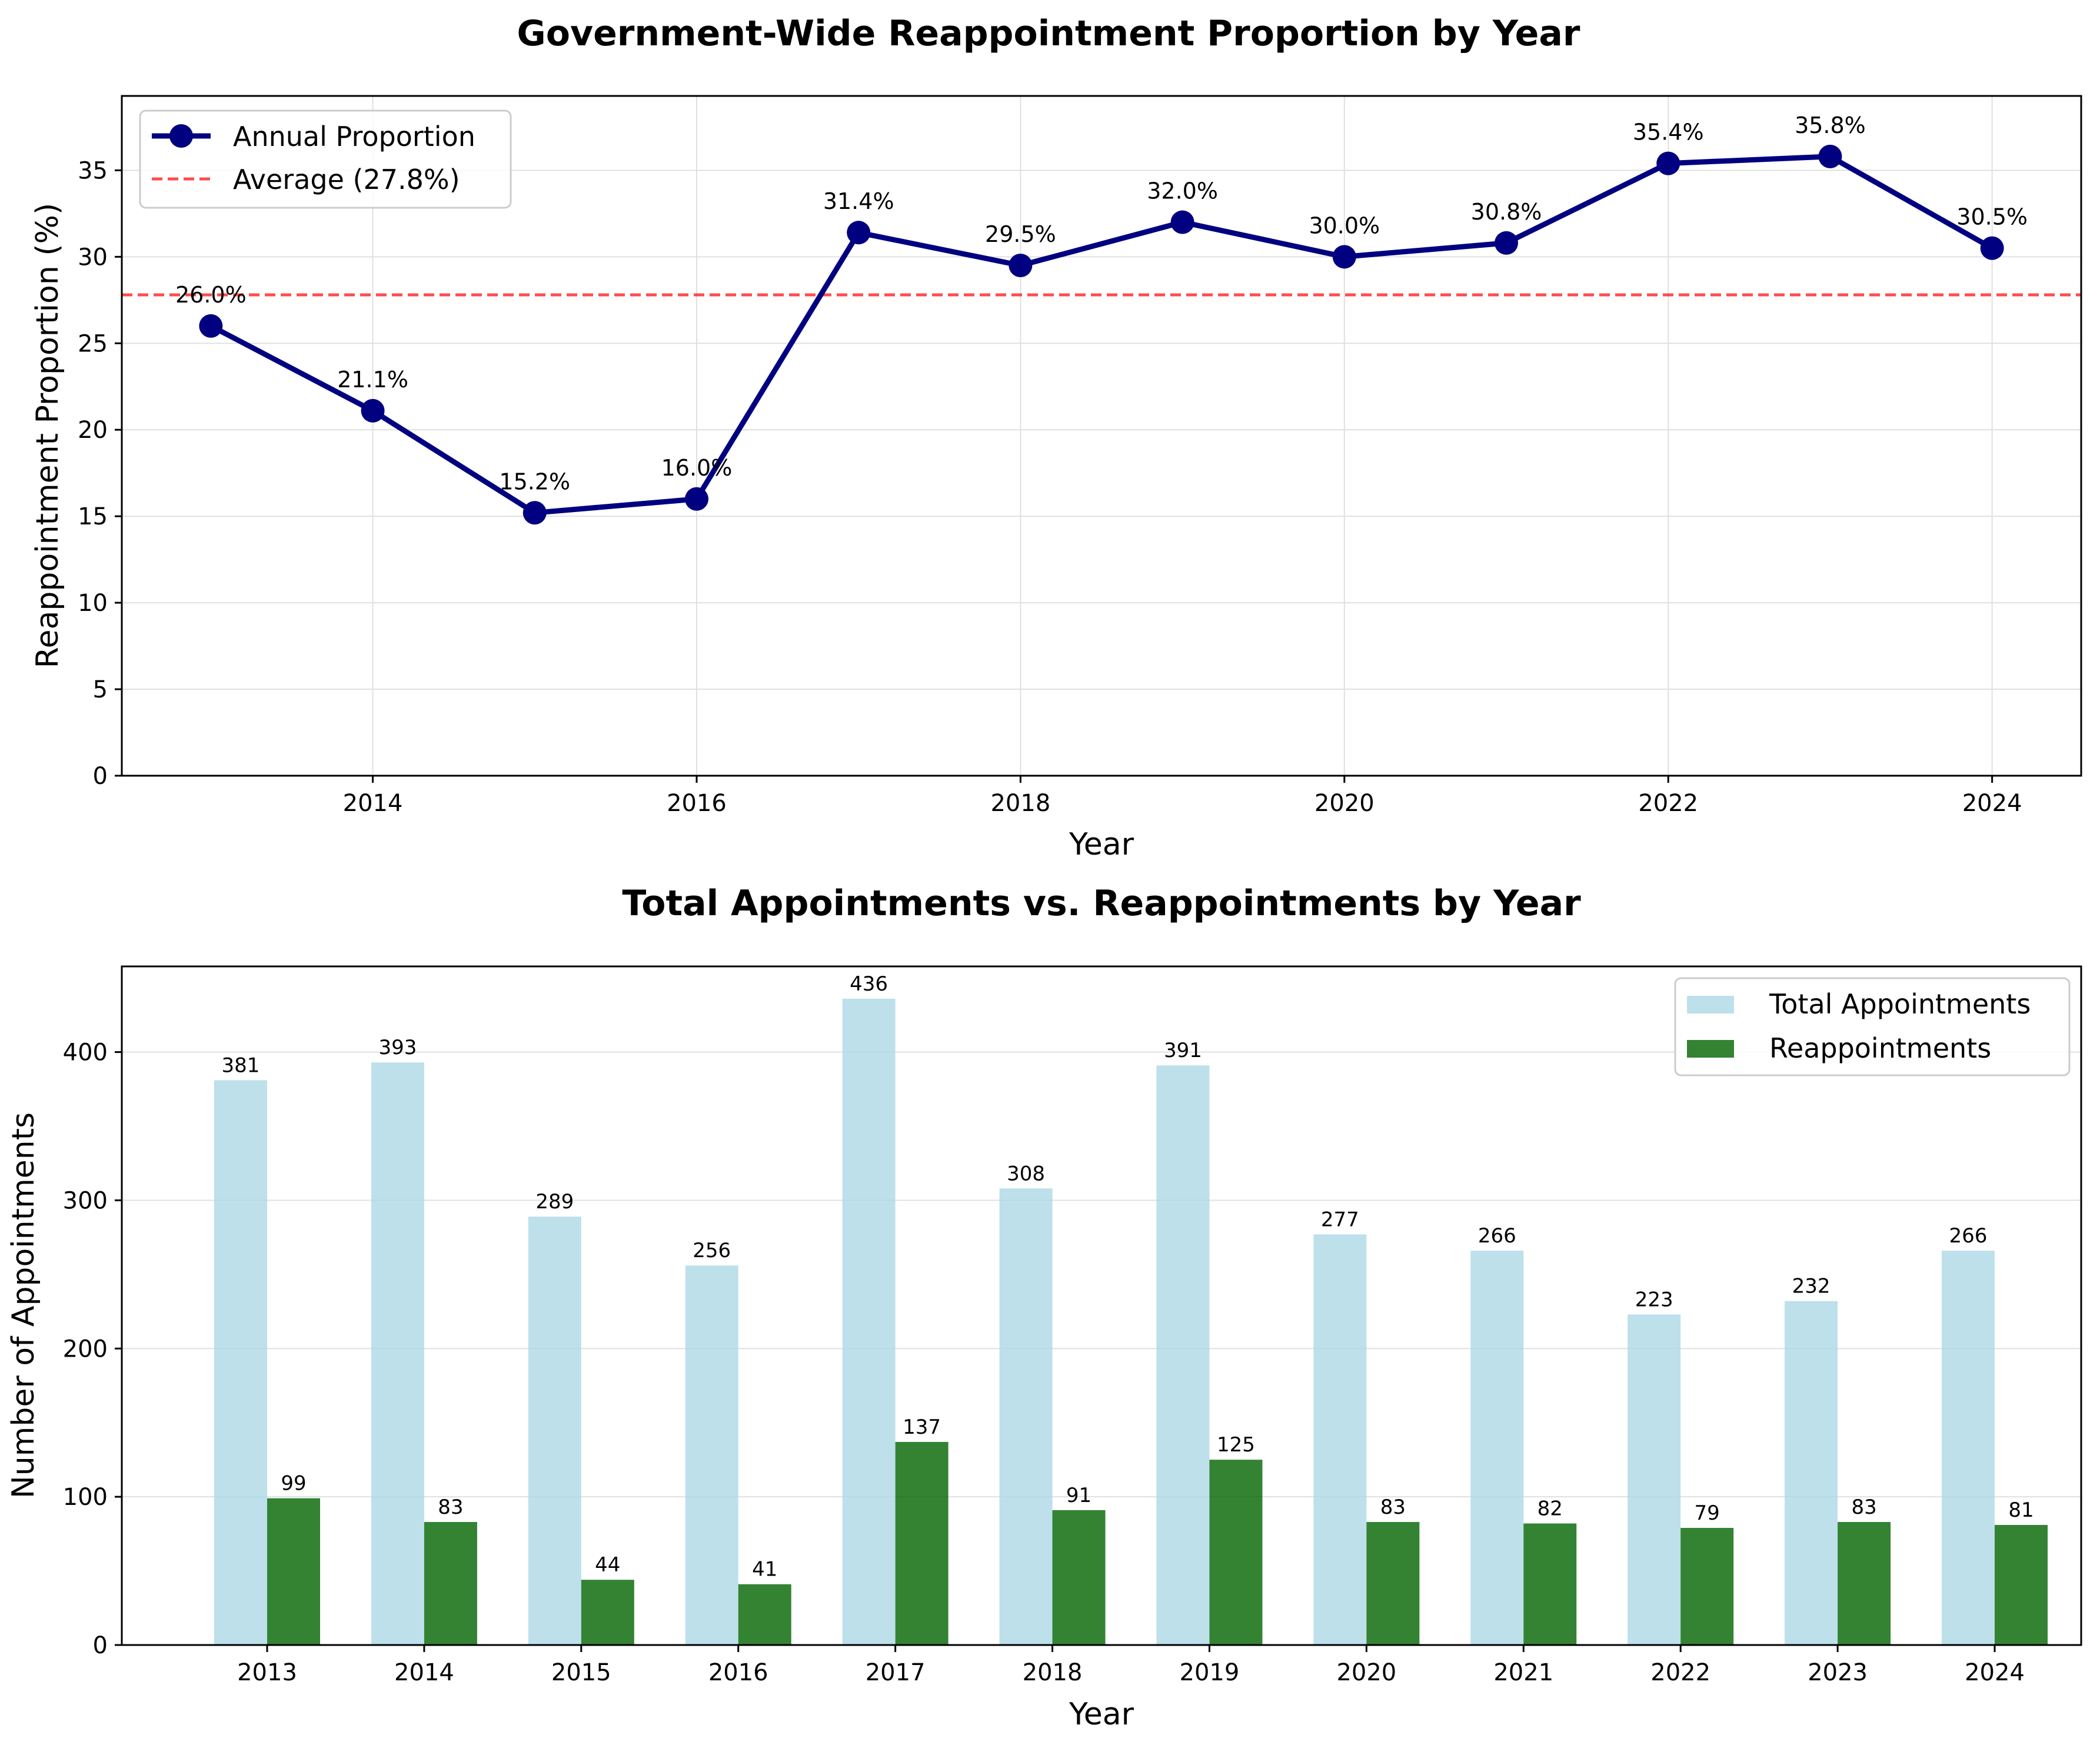 This screenshot has height=1748, width=2100. What do you see at coordinates (1340, 1219) in the screenshot?
I see `total-appointments-label: 277` at bounding box center [1340, 1219].